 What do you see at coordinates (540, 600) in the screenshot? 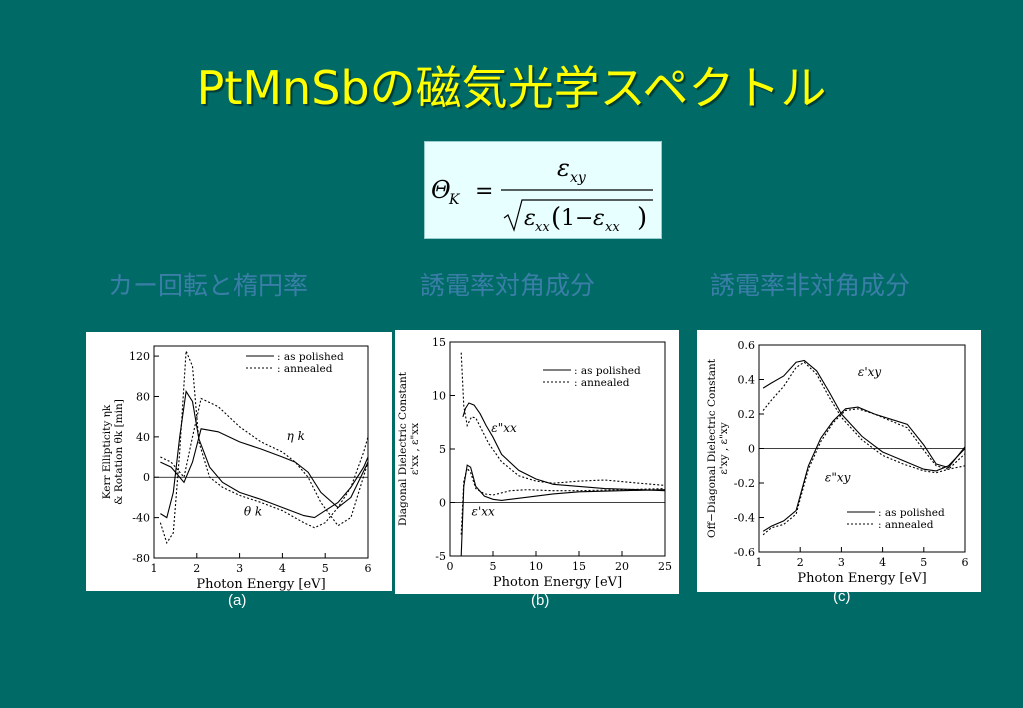
I see `panel-label-b: (b)` at bounding box center [540, 600].